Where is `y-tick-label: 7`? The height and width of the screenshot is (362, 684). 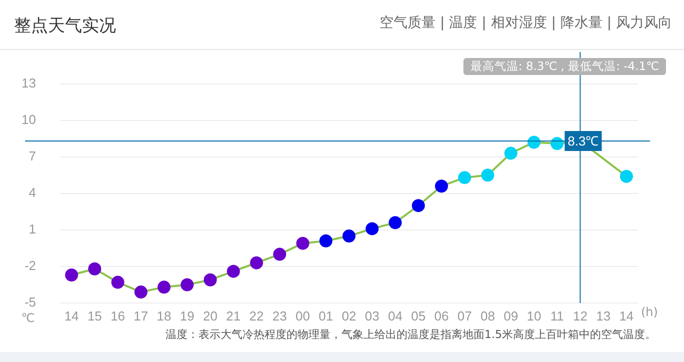 y-tick-label: 7 is located at coordinates (32, 156).